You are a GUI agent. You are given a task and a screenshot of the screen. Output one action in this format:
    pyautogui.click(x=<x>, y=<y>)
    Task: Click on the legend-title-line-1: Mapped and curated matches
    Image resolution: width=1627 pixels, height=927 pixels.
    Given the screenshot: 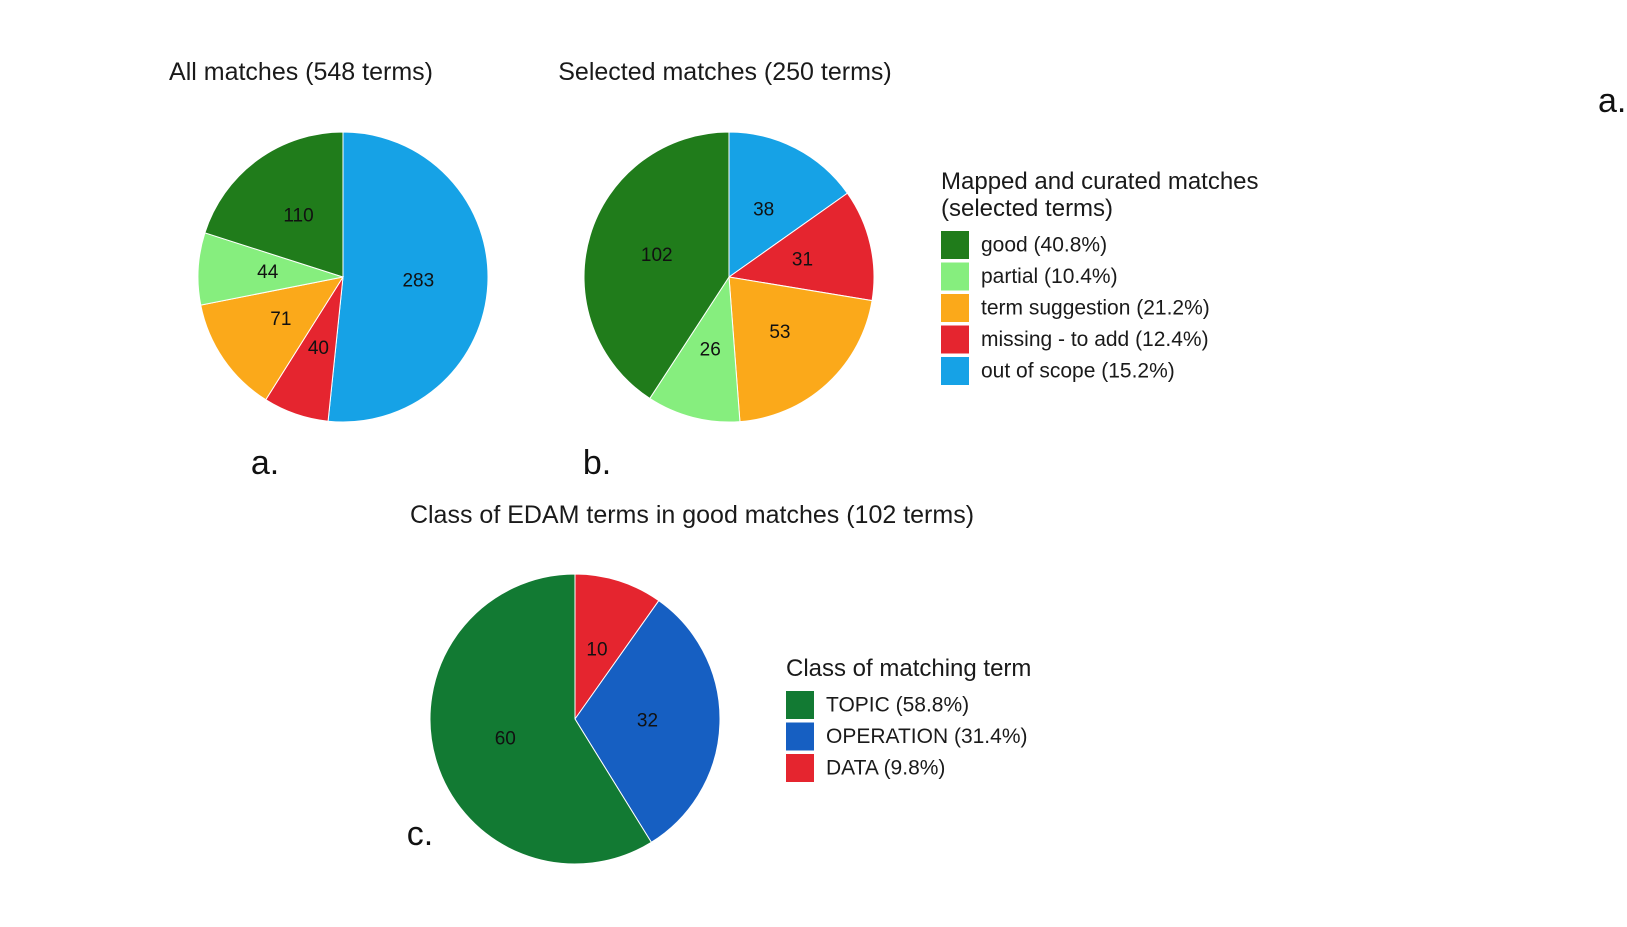 What is the action you would take?
    pyautogui.click(x=1100, y=181)
    